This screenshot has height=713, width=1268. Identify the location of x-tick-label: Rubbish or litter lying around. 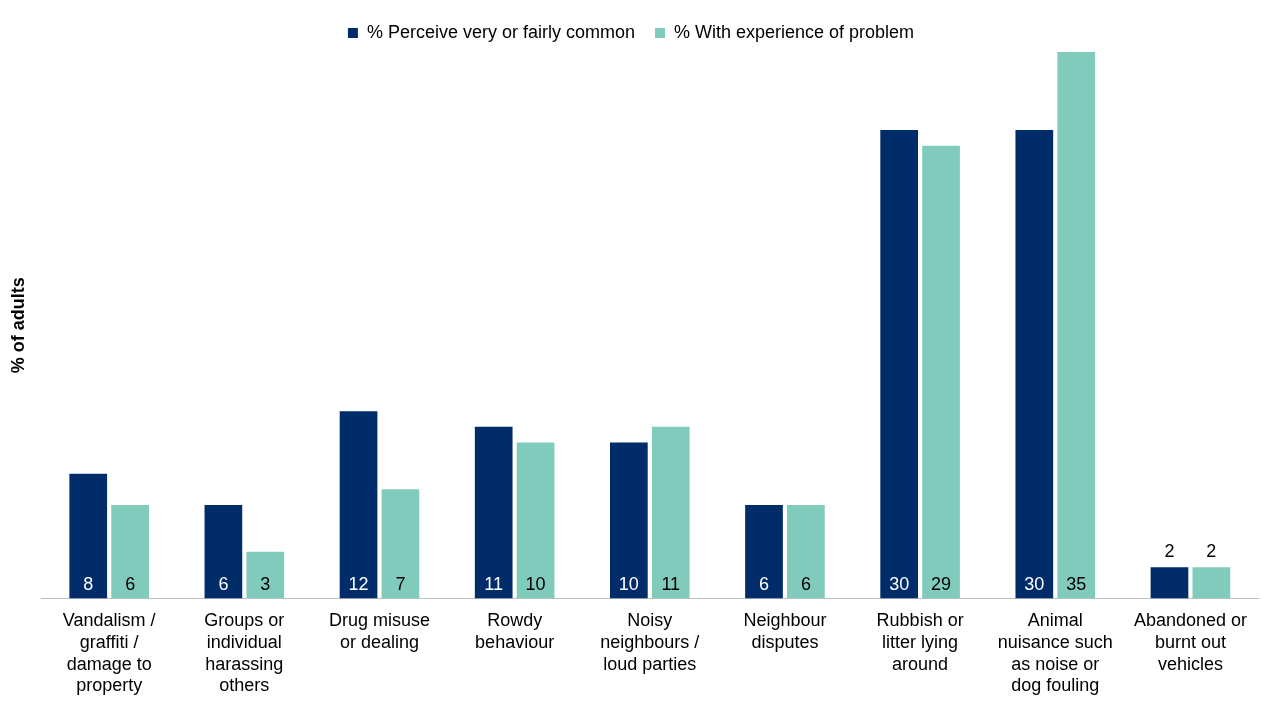
(920, 642).